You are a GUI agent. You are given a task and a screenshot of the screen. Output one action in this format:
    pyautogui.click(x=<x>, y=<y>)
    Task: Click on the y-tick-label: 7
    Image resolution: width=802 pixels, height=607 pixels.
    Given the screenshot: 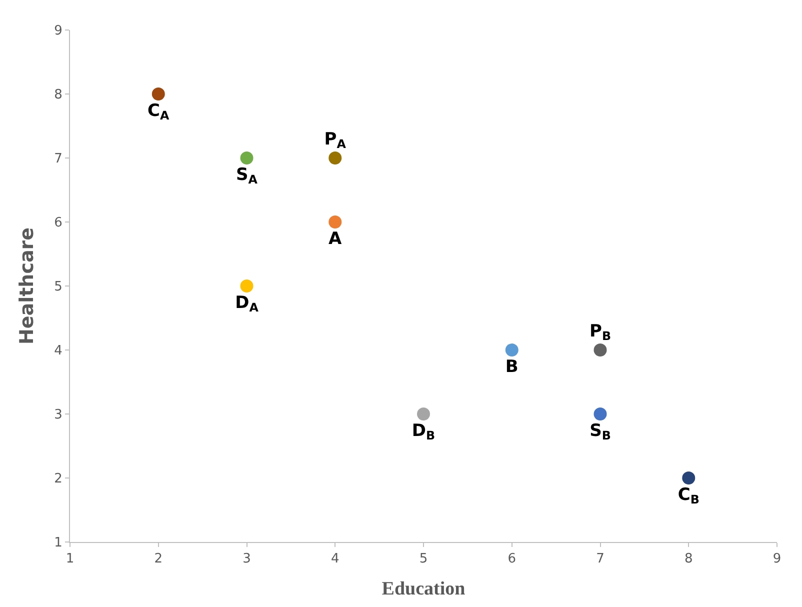 What is the action you would take?
    pyautogui.click(x=58, y=159)
    